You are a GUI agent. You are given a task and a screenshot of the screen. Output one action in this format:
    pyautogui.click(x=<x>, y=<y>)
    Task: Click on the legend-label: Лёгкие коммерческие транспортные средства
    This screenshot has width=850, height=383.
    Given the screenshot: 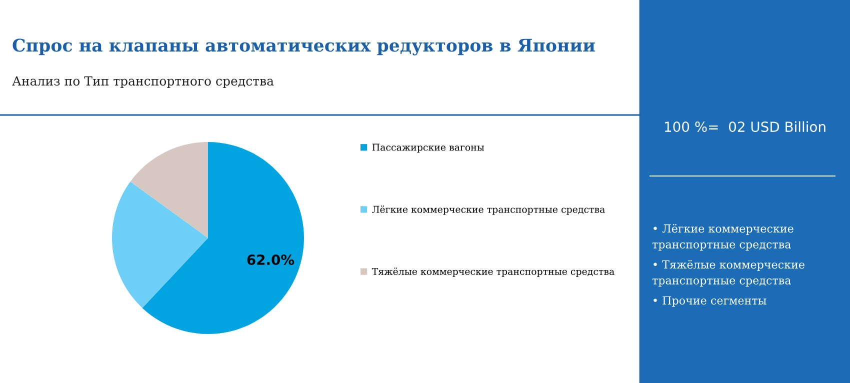 What is the action you would take?
    pyautogui.click(x=488, y=210)
    